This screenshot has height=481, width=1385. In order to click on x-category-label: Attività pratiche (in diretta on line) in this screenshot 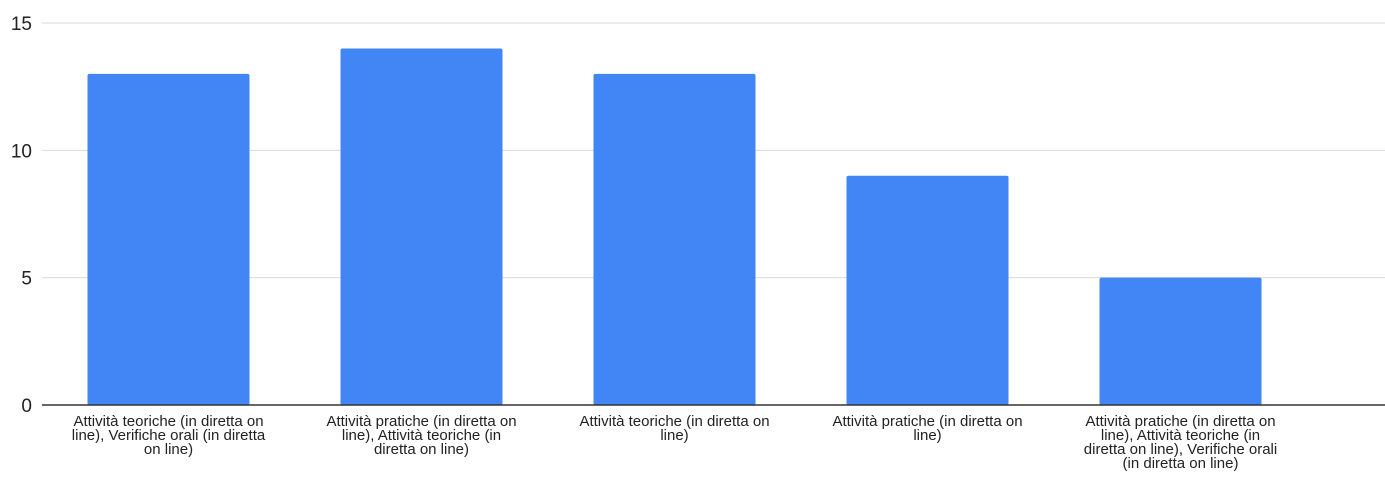, I will do `click(927, 428)`.